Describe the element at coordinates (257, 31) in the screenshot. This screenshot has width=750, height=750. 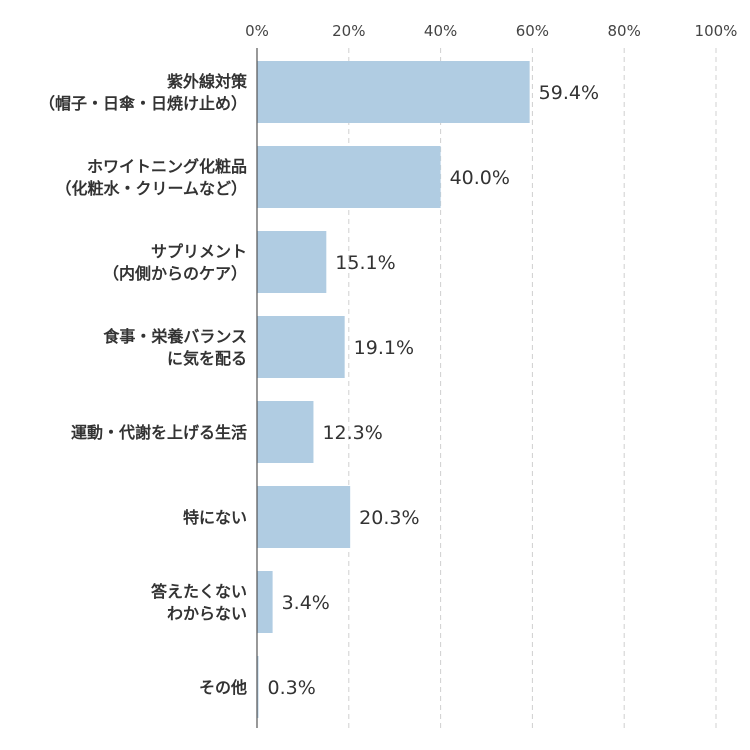
I see `x-tick-label: 0%` at that location.